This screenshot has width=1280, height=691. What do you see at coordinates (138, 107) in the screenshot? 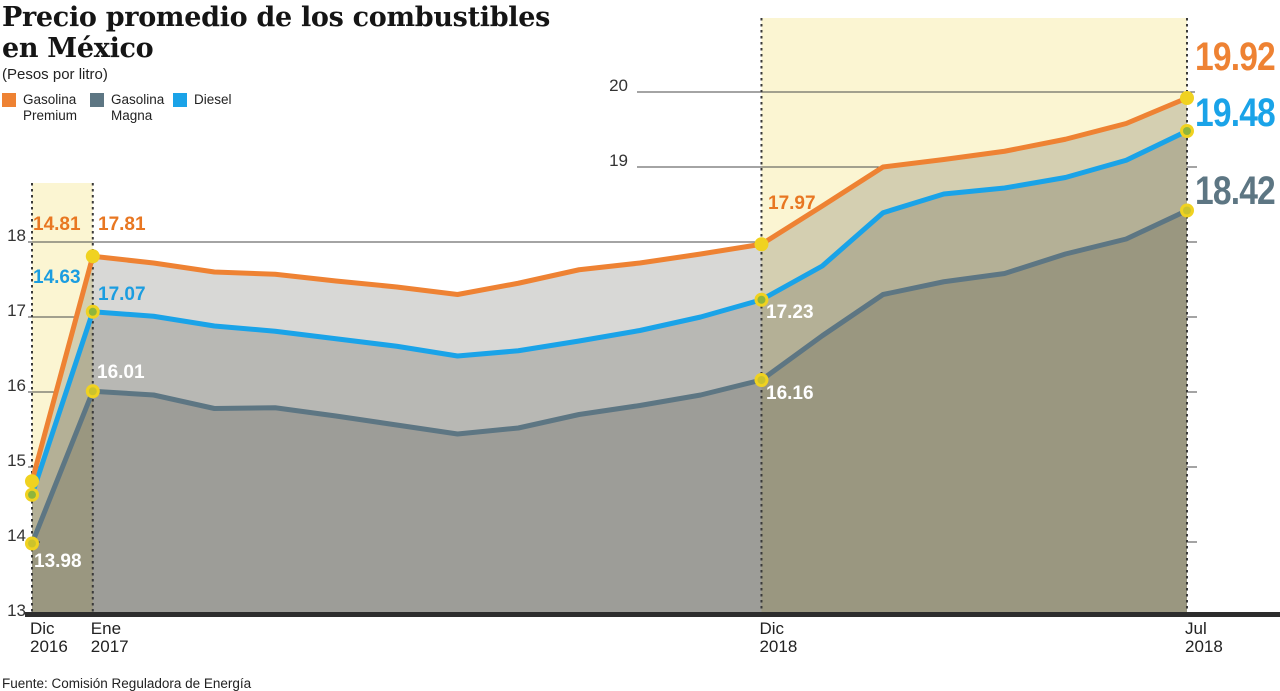
I see `legend-label-magna: Gasolina Magna` at bounding box center [138, 107].